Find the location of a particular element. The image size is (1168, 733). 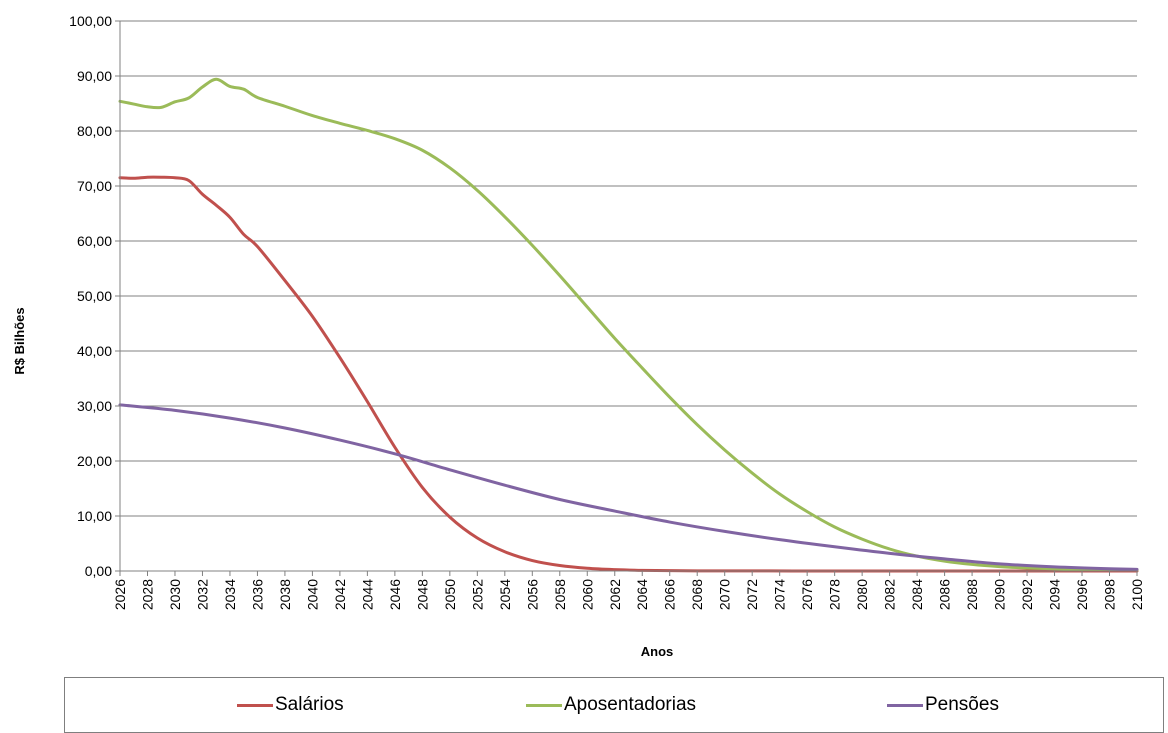

x-tick-label: 2094 is located at coordinates (1055, 594).